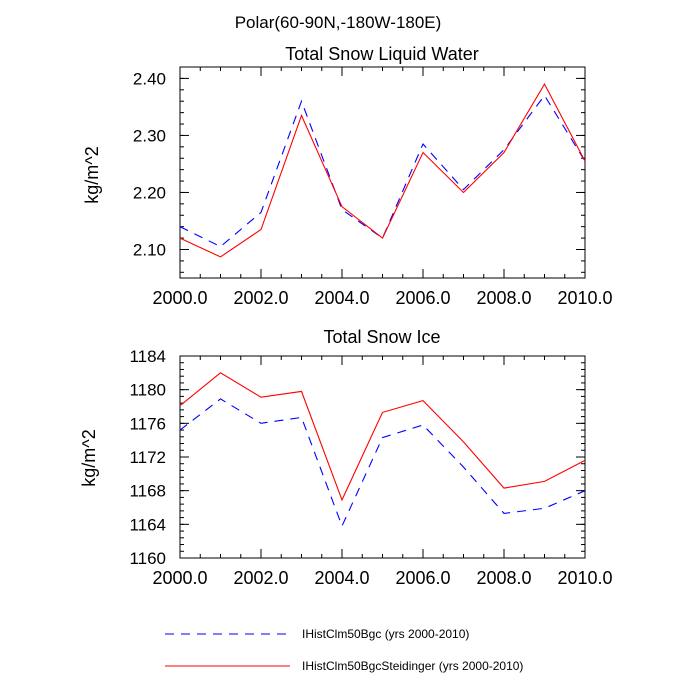 Image resolution: width=700 pixels, height=700 pixels. Describe the element at coordinates (149, 78) in the screenshot. I see `y-tick-label: 2.40` at that location.